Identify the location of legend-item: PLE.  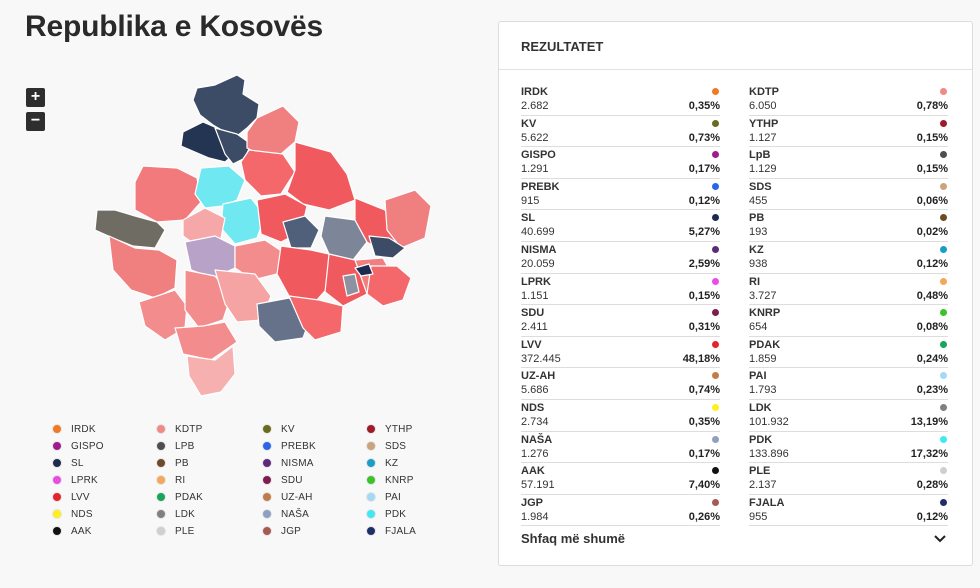
(209, 531).